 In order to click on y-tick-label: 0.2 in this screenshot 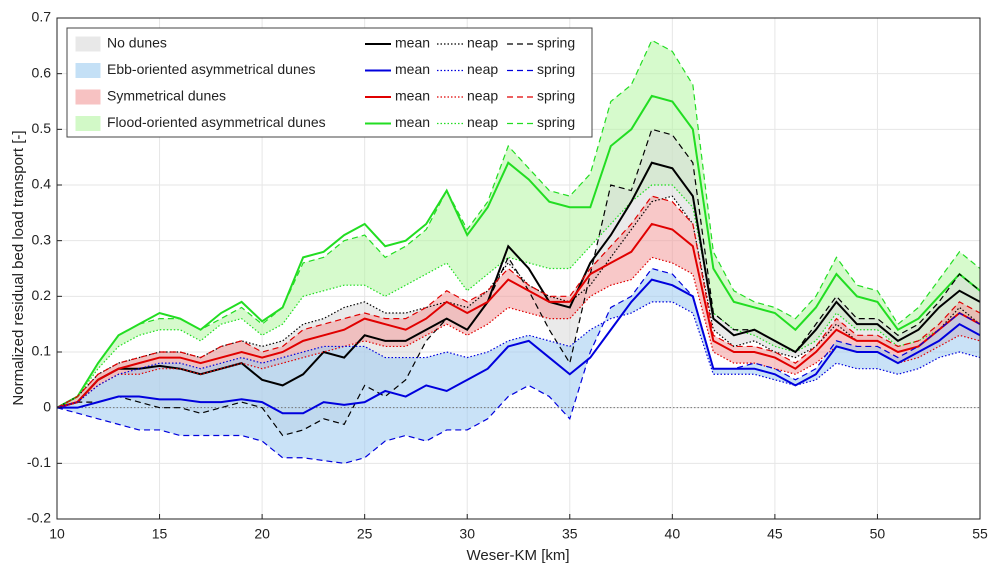, I will do `click(42, 295)`.